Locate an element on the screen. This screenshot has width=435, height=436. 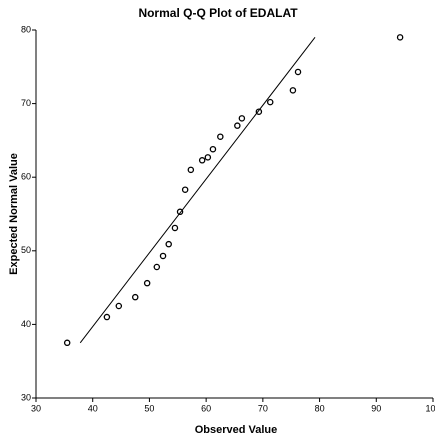
x-tick-label: 90 is located at coordinates (376, 408).